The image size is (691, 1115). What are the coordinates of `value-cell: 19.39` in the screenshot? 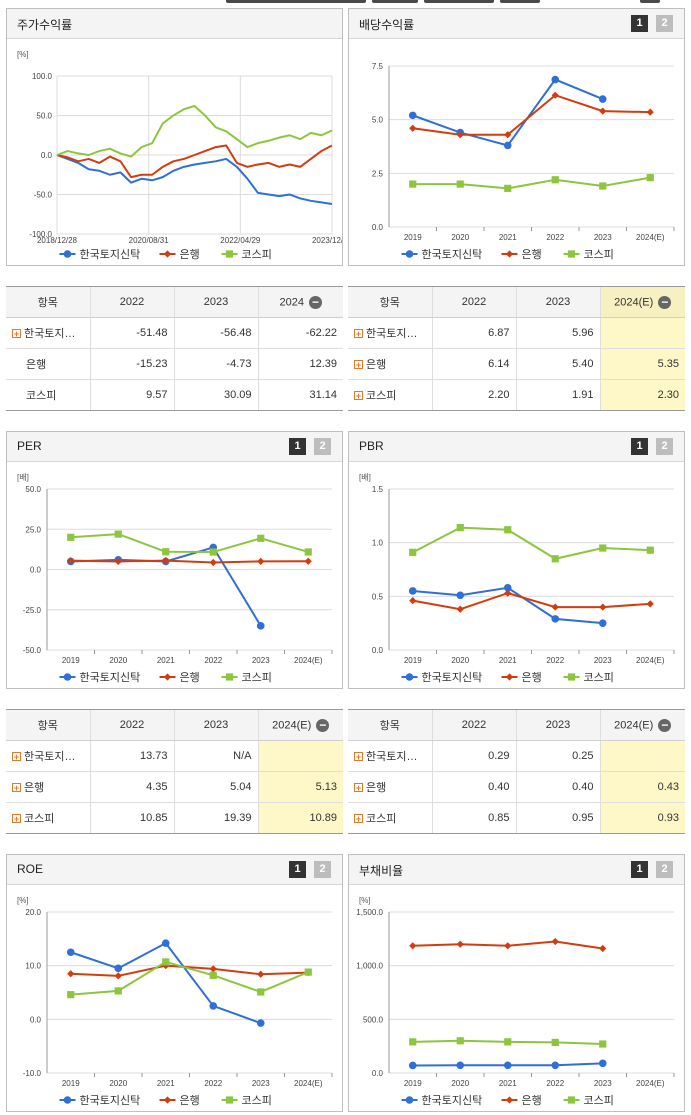 It's located at (215, 818).